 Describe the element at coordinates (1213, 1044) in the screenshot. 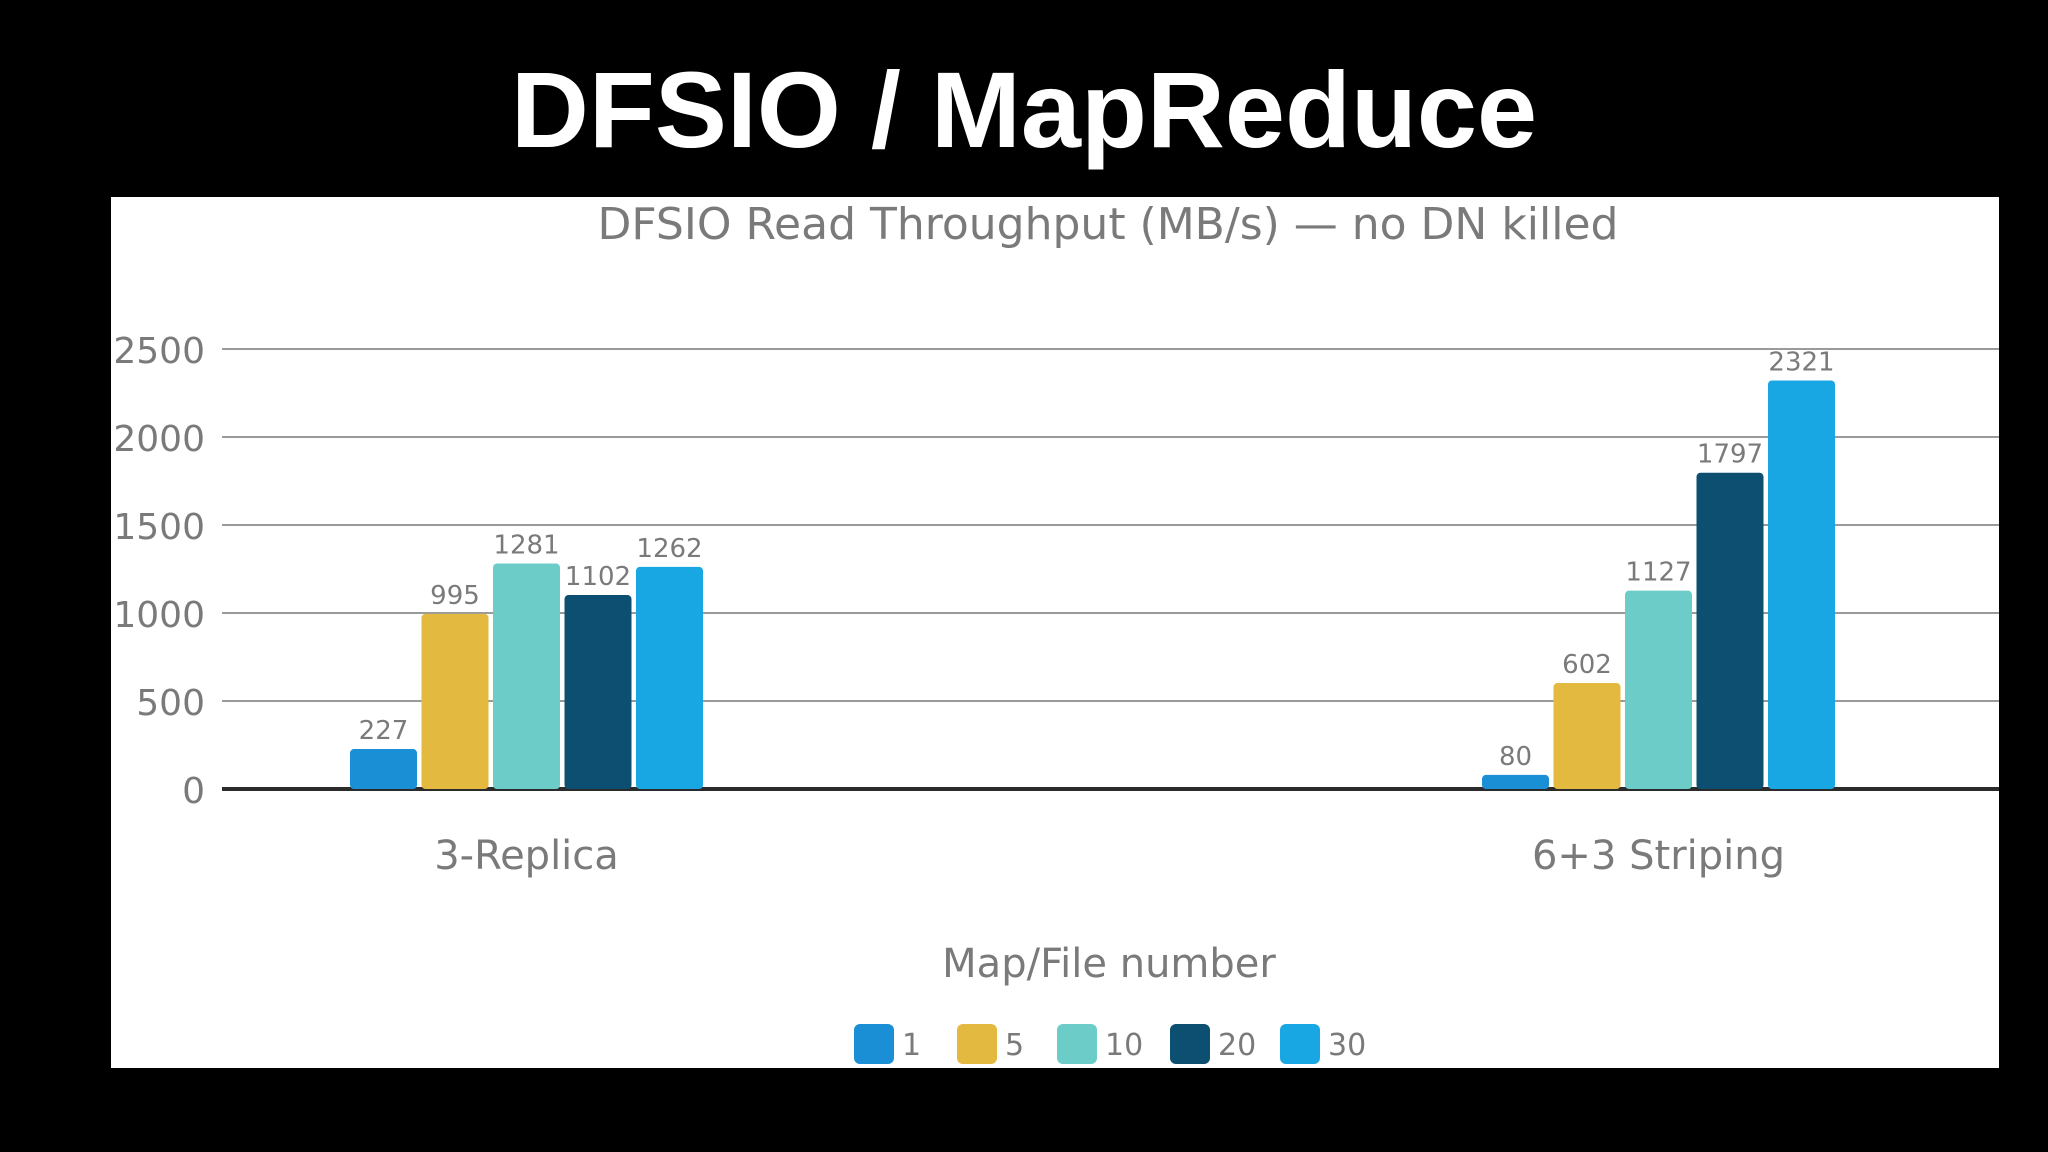

I see `legend-item: 20` at that location.